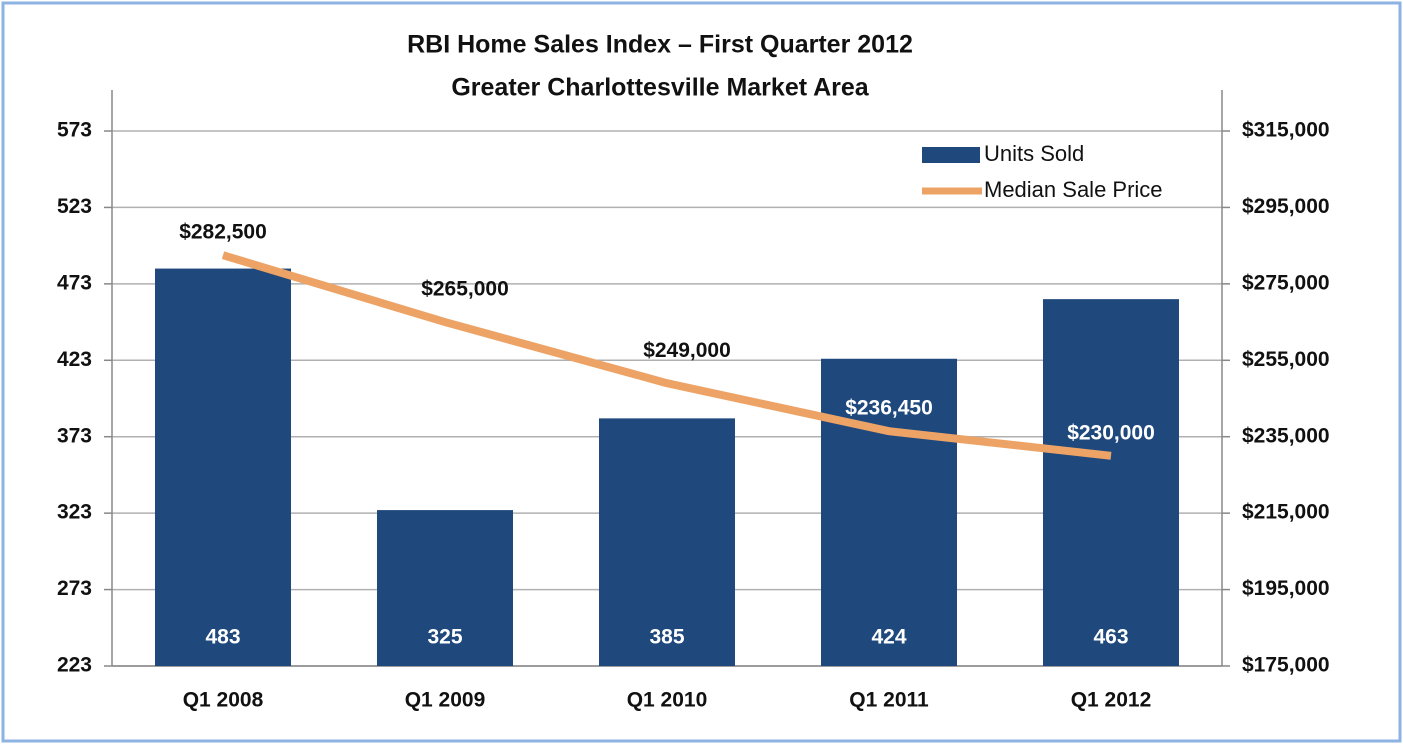 This screenshot has width=1403, height=744. Describe the element at coordinates (687, 350) in the screenshot. I see `line-value-label: $249,000` at that location.